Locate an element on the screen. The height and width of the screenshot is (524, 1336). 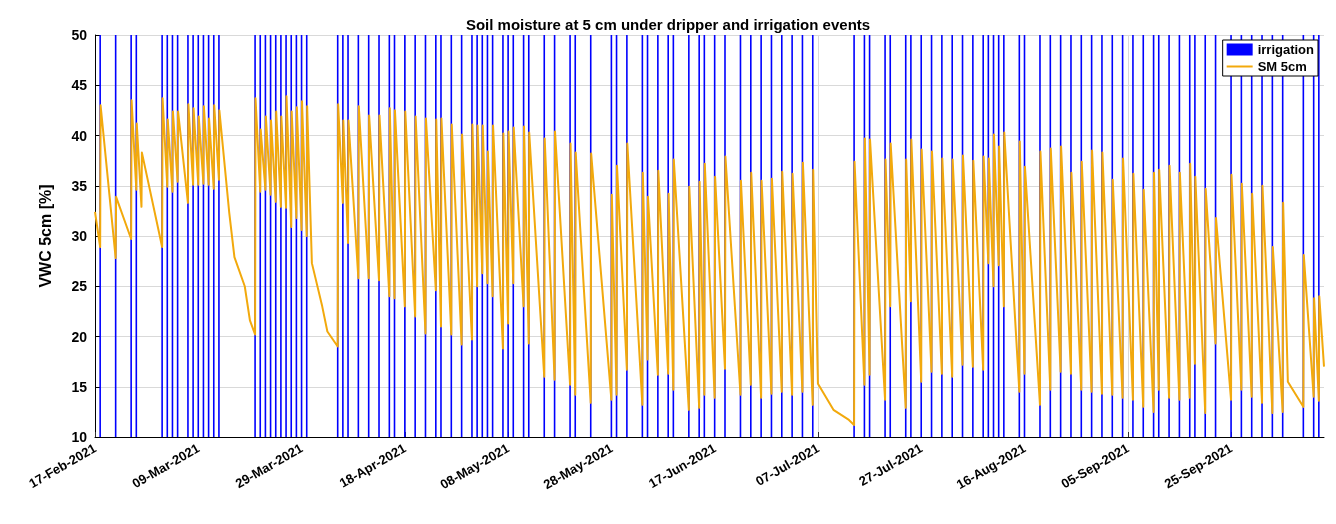
chart-title: Soil moisture at 5 cm under dripper and irrigation events is located at coordinates (668, 24).